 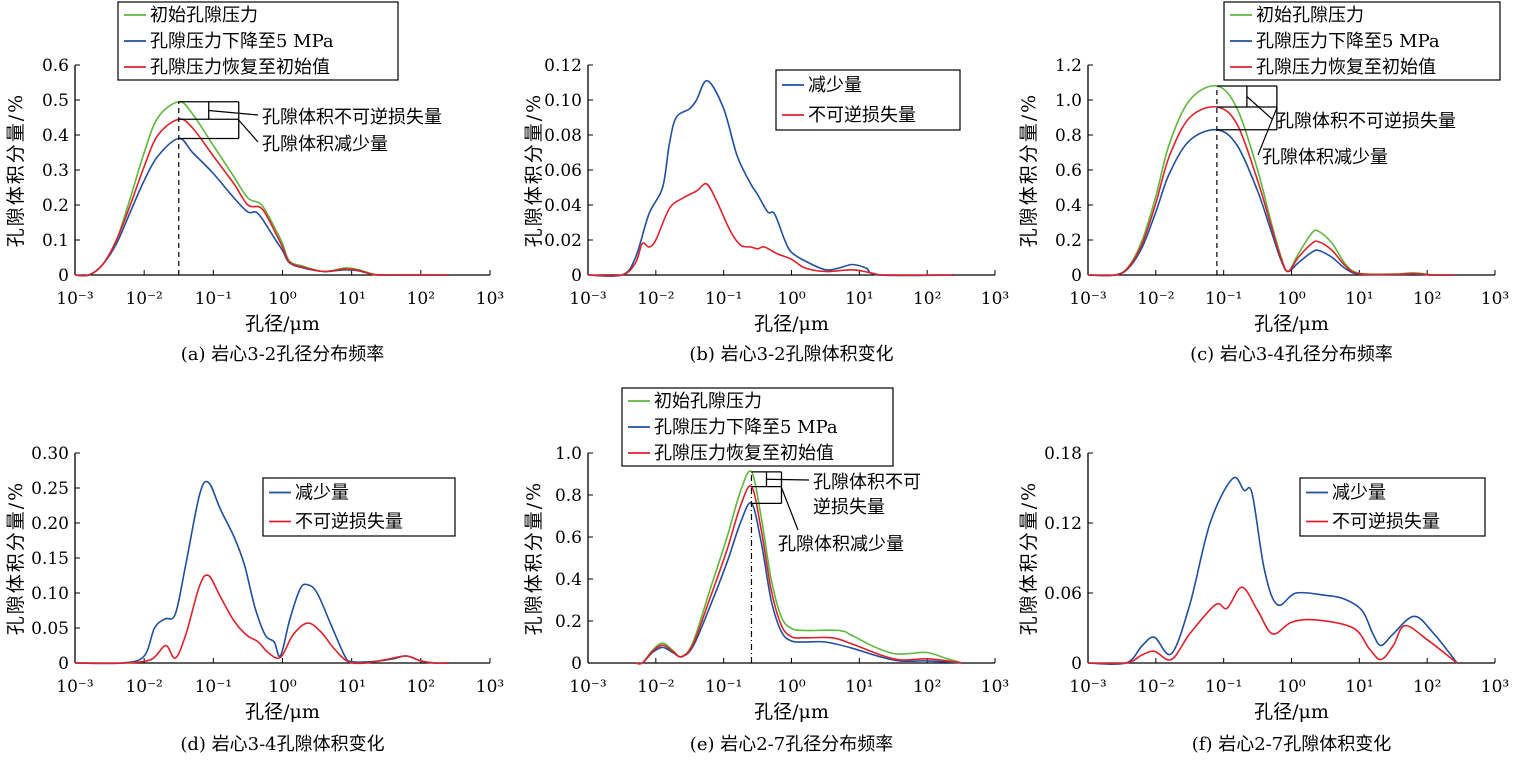 What do you see at coordinates (1325, 157) in the screenshot?
I see `annotation-label: 孔隙体积减少量` at bounding box center [1325, 157].